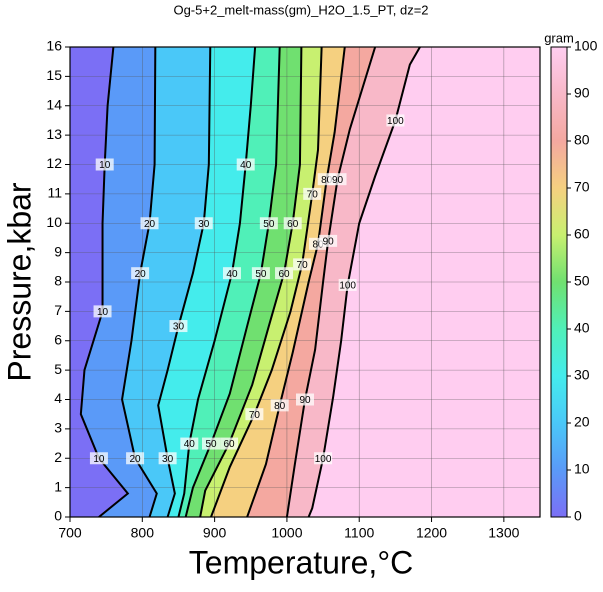 The width and height of the screenshot is (603, 592). I want to click on y-tick-label: 3, so click(58, 428).